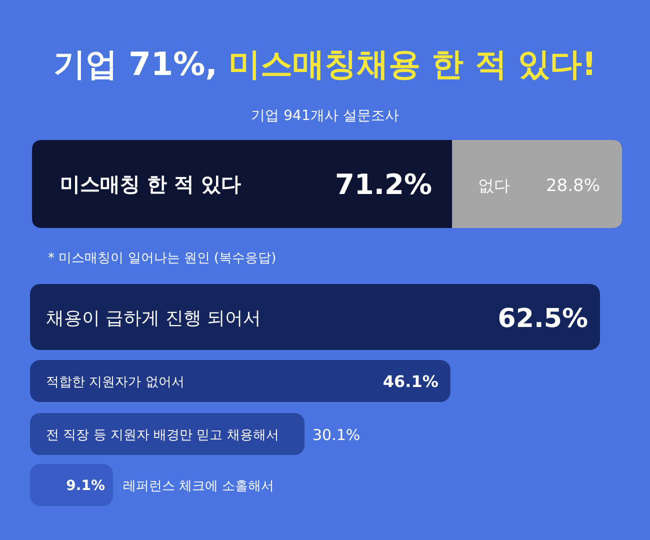 The height and width of the screenshot is (540, 650). Describe the element at coordinates (150, 184) in the screenshot. I see `series-label: 미스매칭 한 적 있다` at that location.